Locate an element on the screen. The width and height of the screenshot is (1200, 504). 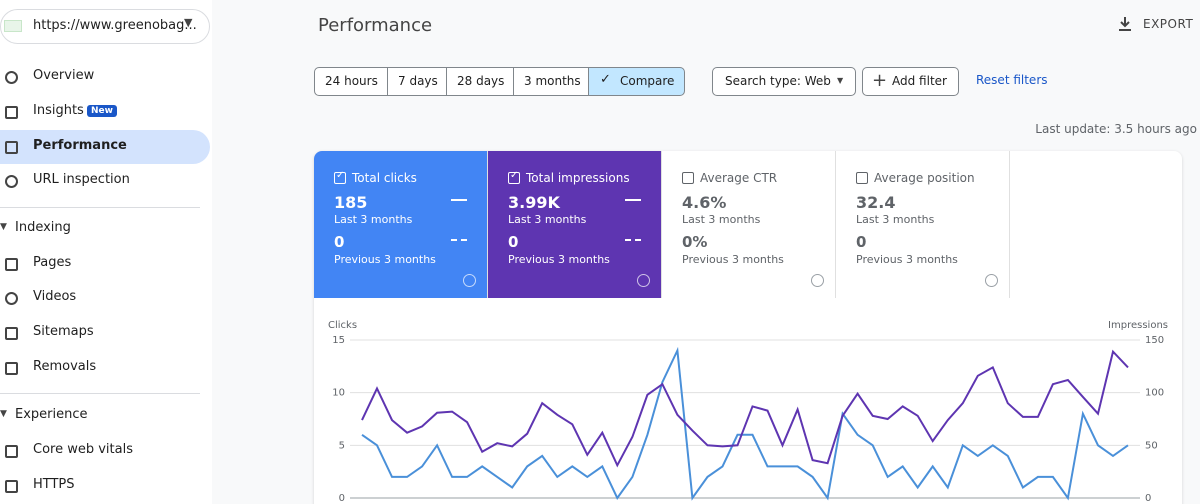
page-title: Performance is located at coordinates (375, 25).